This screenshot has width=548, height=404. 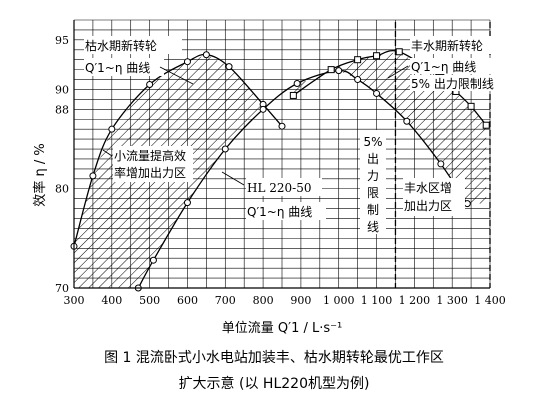 I want to click on x-tick-label: 900, so click(x=300, y=300).